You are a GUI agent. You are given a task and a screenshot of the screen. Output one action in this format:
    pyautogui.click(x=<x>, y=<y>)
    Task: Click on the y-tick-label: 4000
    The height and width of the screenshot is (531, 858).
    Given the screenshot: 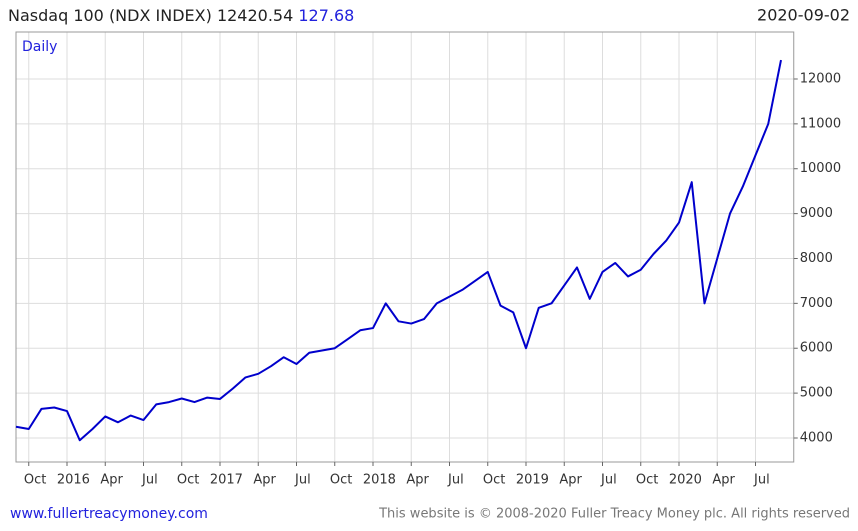 What is the action you would take?
    pyautogui.click(x=816, y=437)
    